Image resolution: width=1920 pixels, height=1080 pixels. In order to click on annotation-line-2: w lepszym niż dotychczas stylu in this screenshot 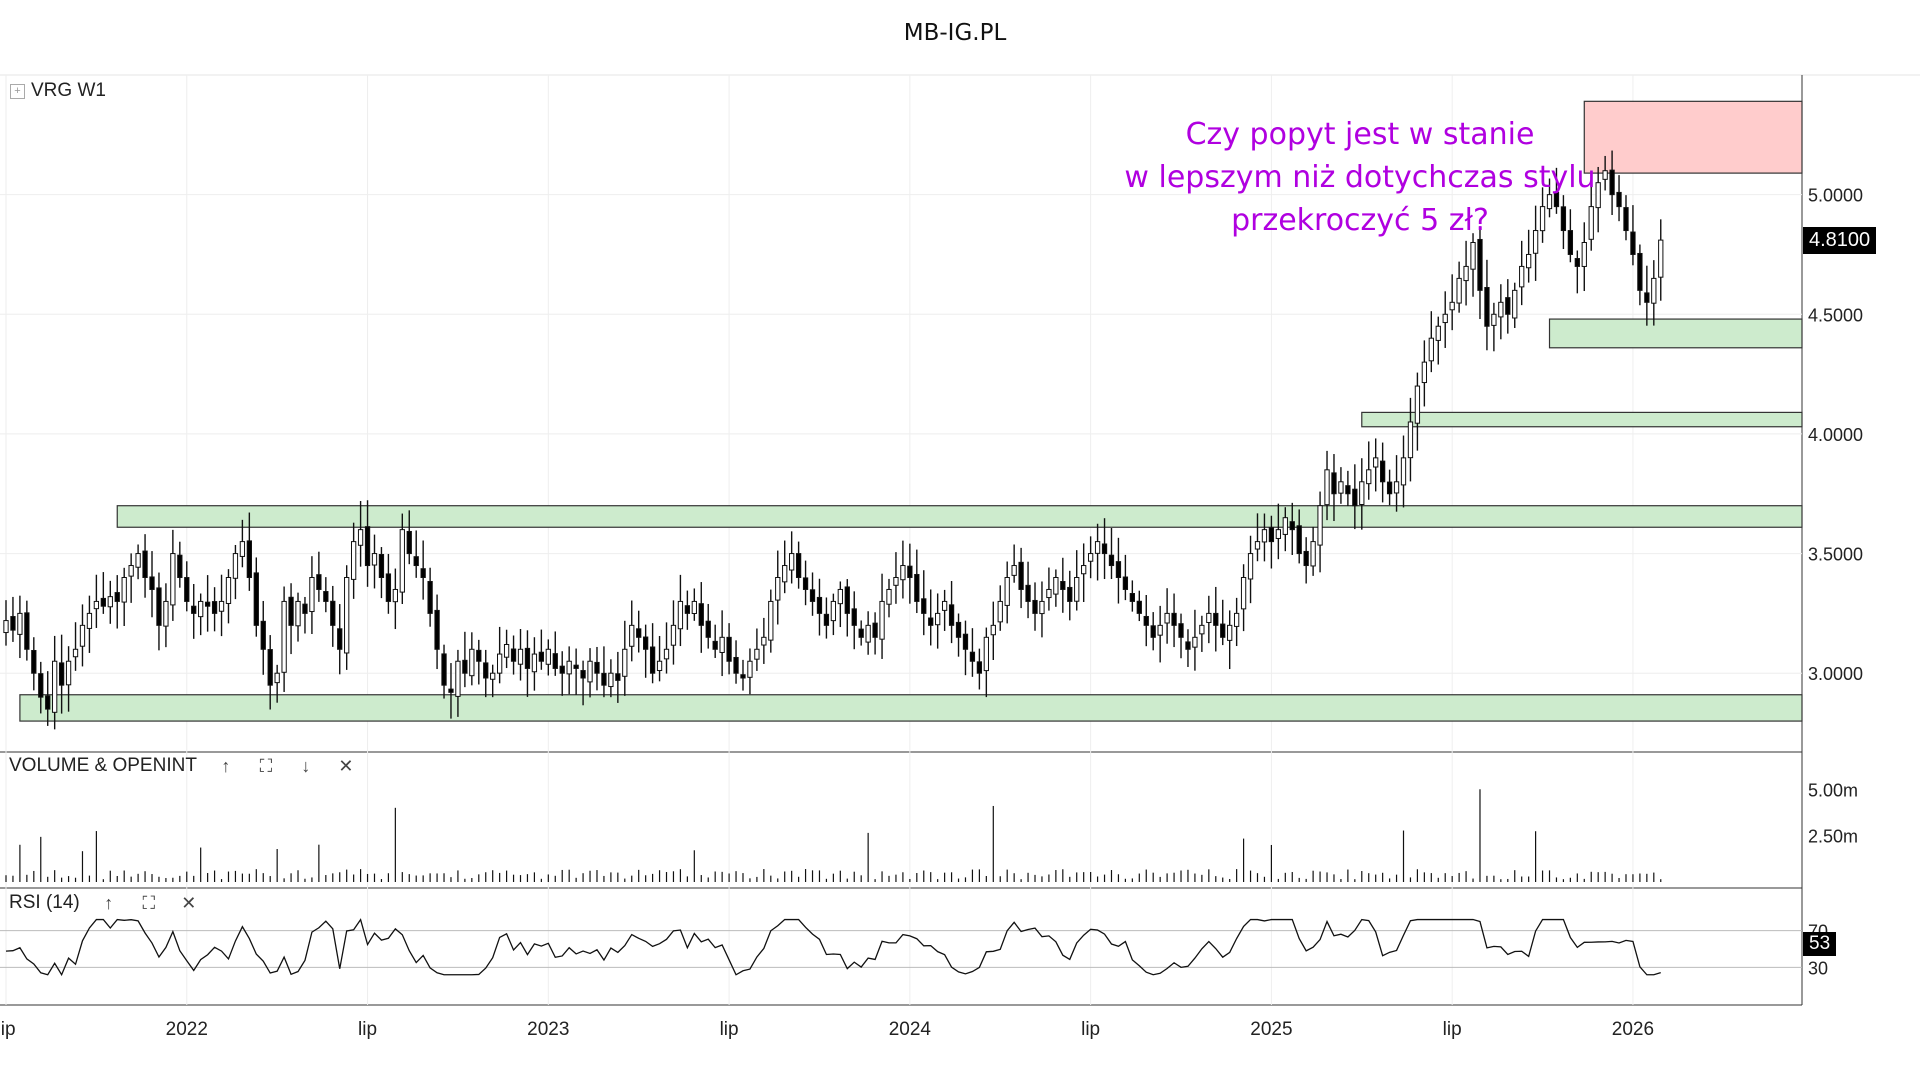, I will do `click(1360, 177)`.